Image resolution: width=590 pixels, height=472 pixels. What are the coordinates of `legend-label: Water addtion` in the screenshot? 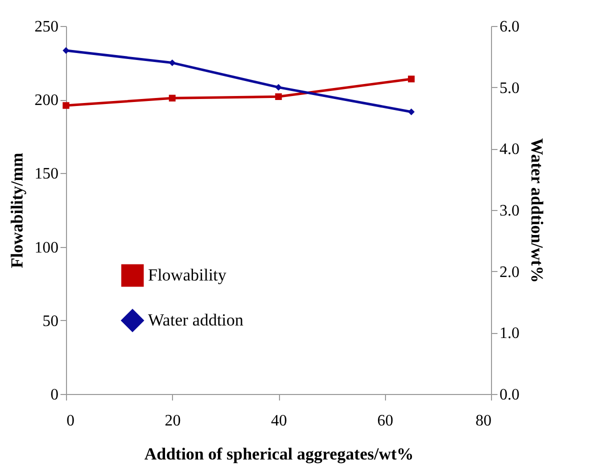 It's located at (196, 320).